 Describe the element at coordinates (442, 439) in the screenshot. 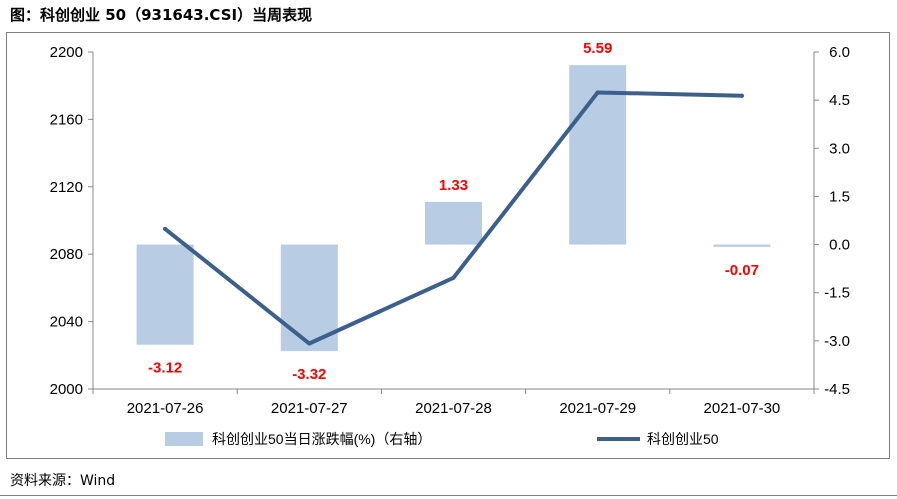

I see `legend: 科创创业50当日涨跌幅(%)（右轴） 科创创业50` at that location.